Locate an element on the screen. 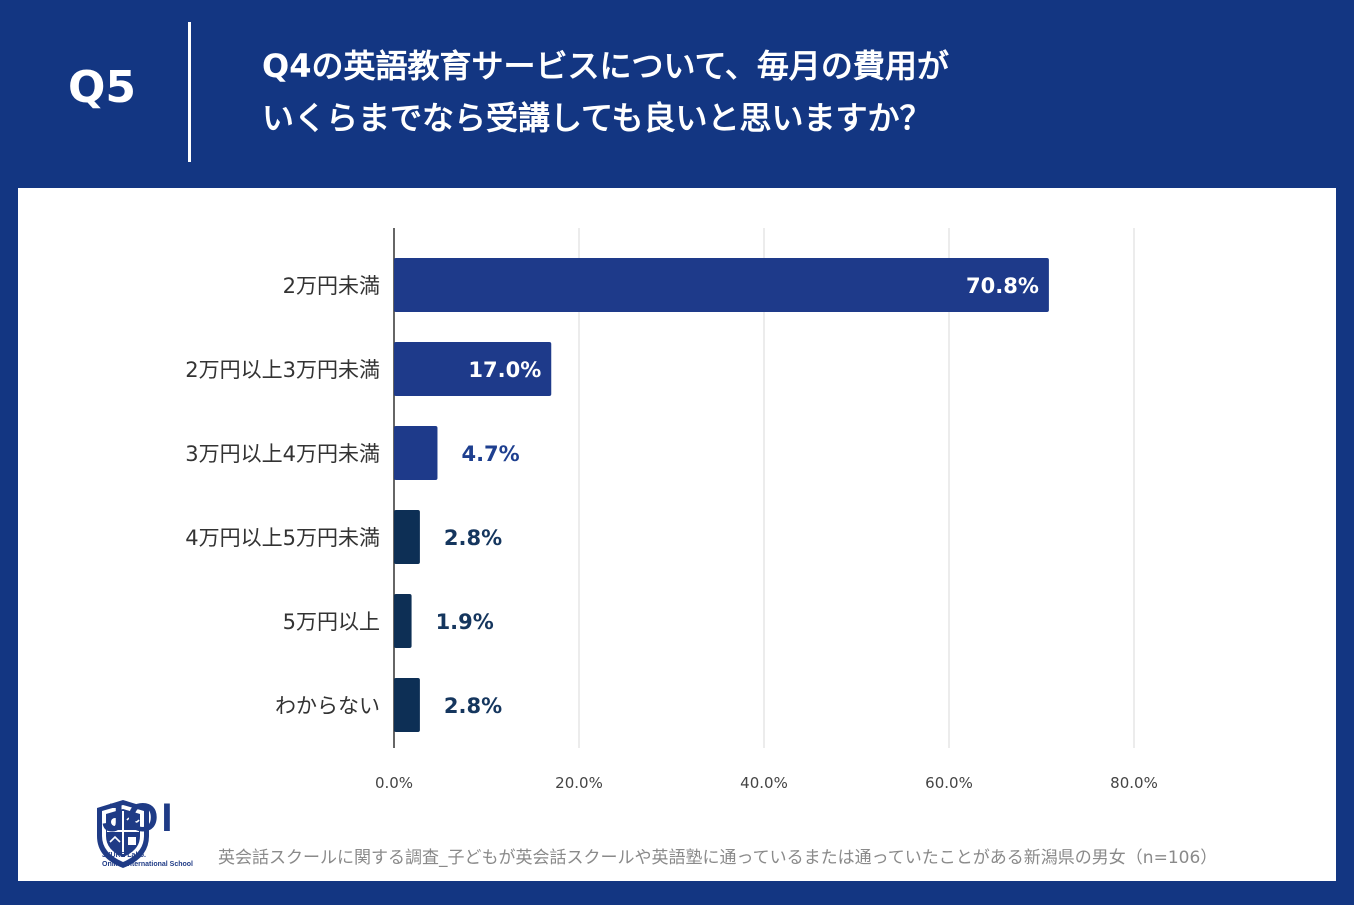 This screenshot has height=905, width=1354. x-tick-label: 80.0% is located at coordinates (1134, 783).